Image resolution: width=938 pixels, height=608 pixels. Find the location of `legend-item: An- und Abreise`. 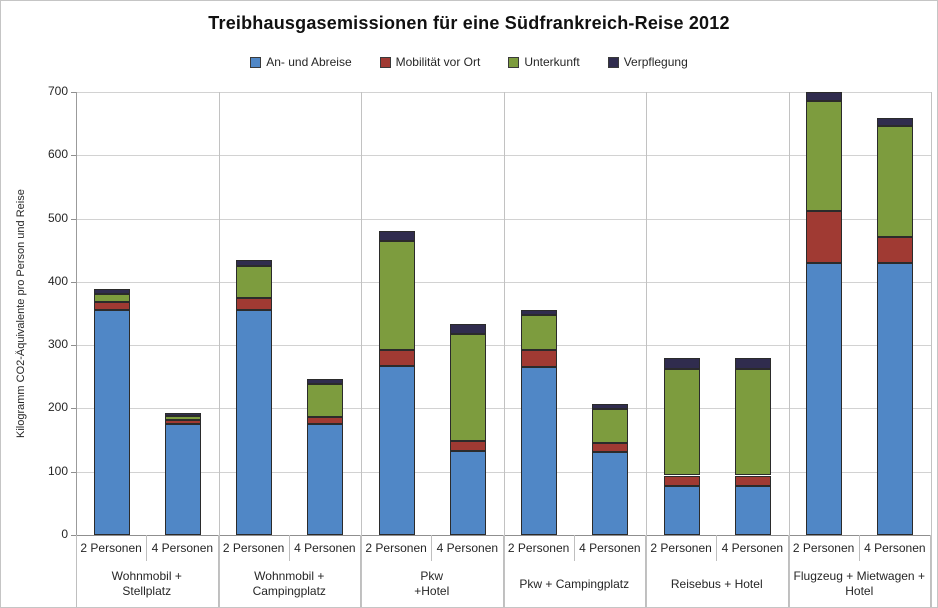

legend-item: An- und Abreise is located at coordinates (301, 62).